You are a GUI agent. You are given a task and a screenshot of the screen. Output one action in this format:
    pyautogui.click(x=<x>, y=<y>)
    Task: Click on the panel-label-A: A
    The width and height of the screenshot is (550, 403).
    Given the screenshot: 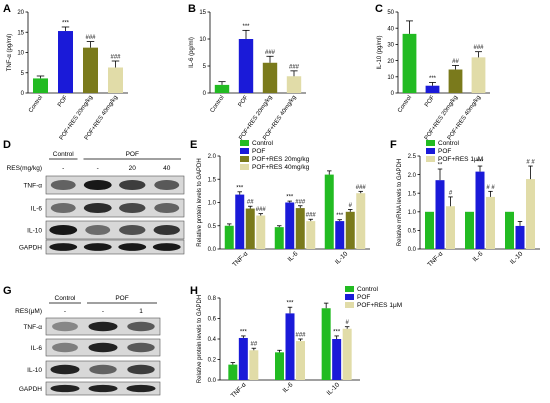 What is the action you would take?
    pyautogui.click(x=7, y=9)
    